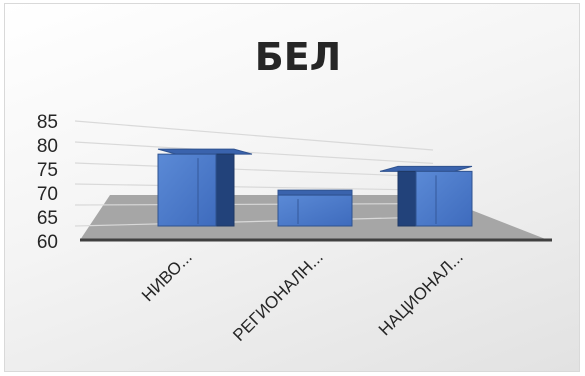 The width and height of the screenshot is (585, 376). What do you see at coordinates (47, 218) in the screenshot?
I see `y-tick-label: 65` at bounding box center [47, 218].